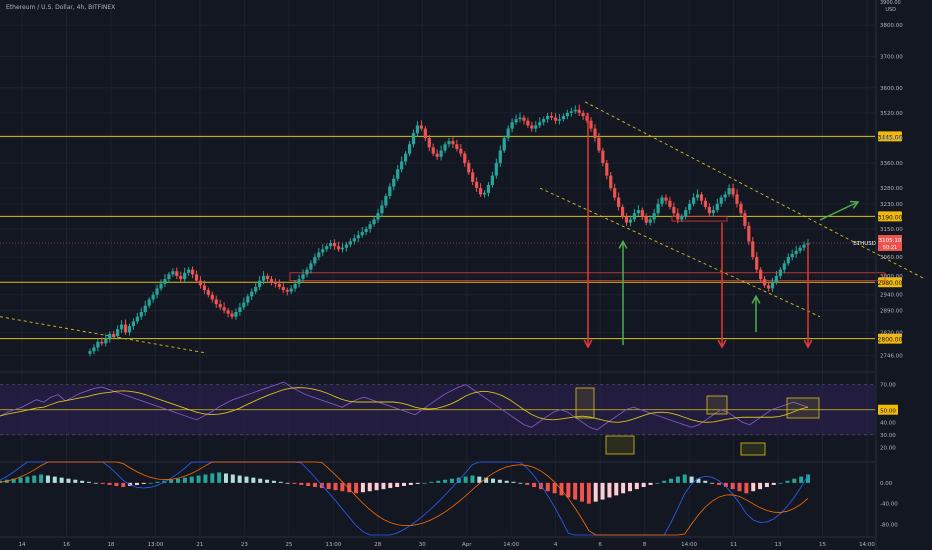 The height and width of the screenshot is (550, 932). I want to click on level-price-label: 2980.00, so click(890, 283).